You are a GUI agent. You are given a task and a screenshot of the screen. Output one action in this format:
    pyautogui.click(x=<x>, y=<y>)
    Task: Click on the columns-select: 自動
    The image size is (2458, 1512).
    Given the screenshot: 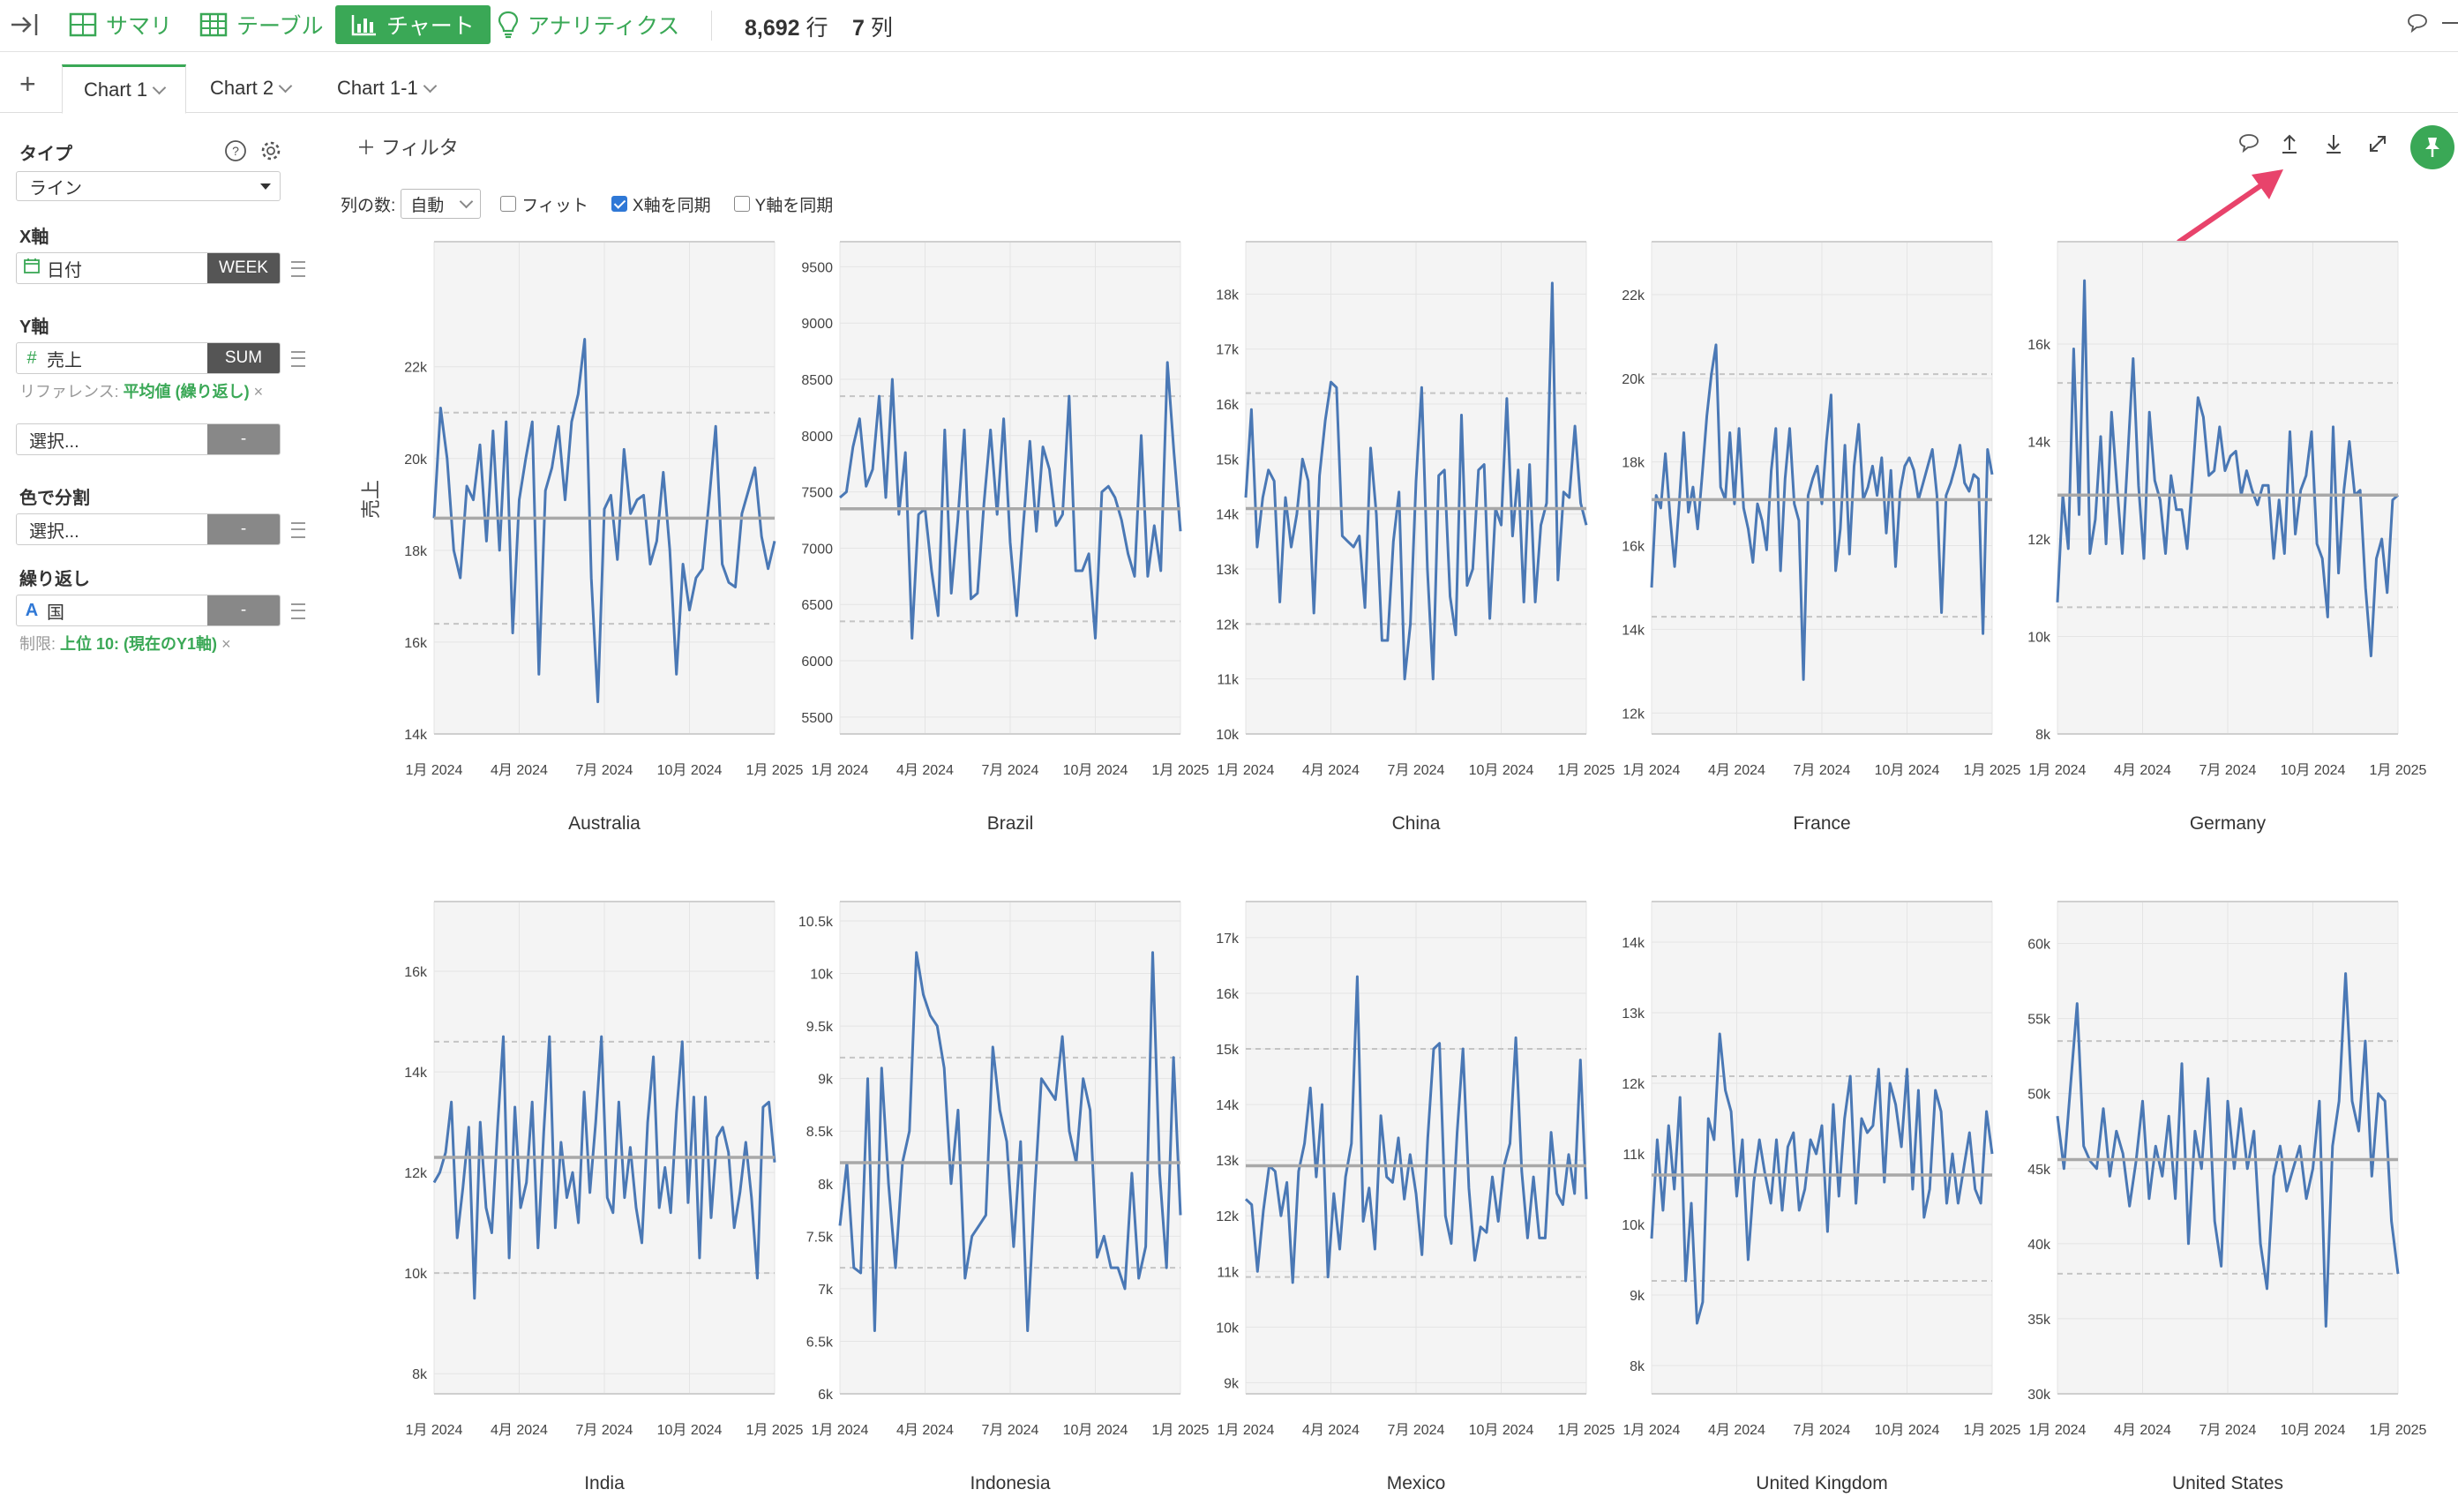 What is the action you would take?
    pyautogui.click(x=441, y=204)
    